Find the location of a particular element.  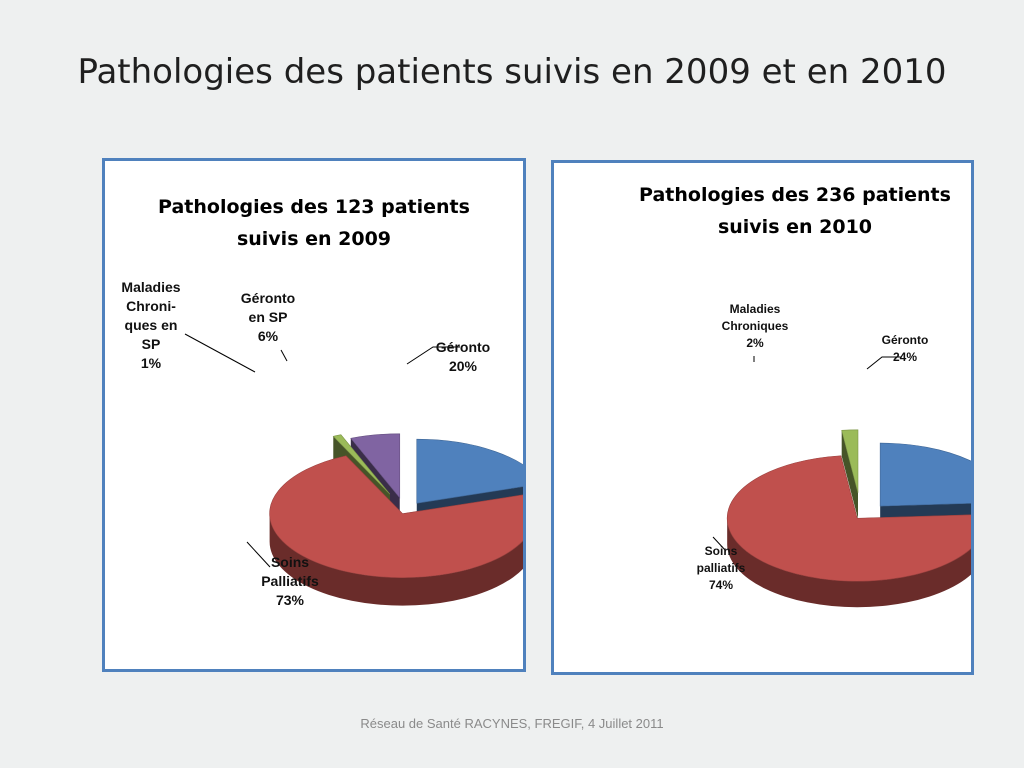

data-label-maladies-1: Maladies Chroni-ques en SP 1% is located at coordinates (150, 325).